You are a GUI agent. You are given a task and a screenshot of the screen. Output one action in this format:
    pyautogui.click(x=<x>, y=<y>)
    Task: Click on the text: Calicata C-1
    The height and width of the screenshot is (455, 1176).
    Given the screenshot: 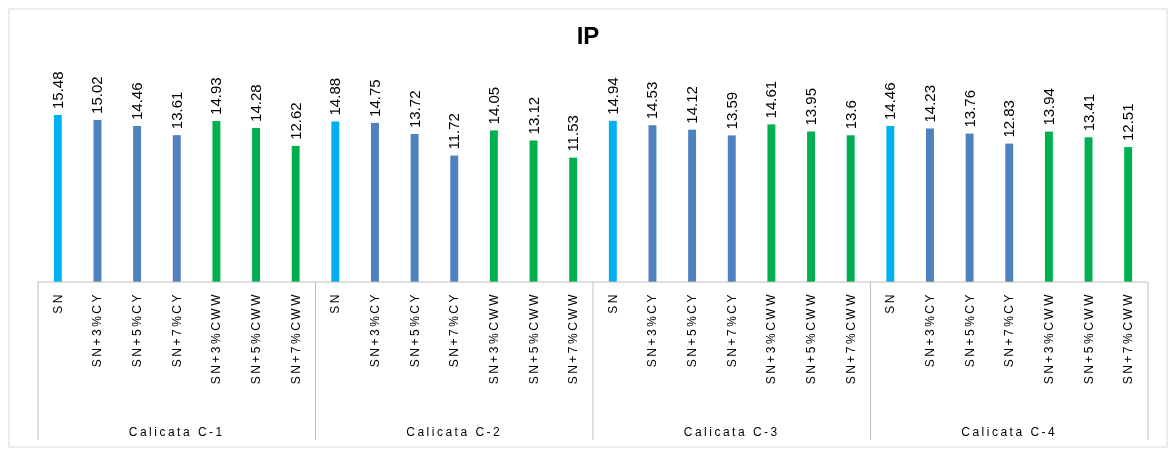 What is the action you would take?
    pyautogui.click(x=176, y=432)
    